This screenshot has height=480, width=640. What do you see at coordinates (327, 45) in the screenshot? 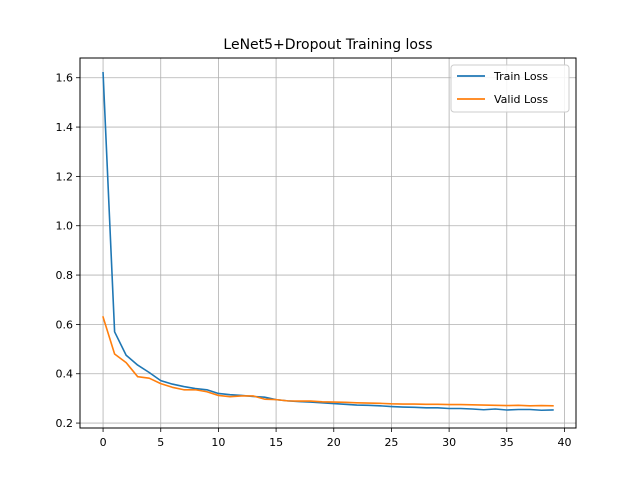
I see `chart-title: LeNet5+Dropout Training loss` at bounding box center [327, 45].